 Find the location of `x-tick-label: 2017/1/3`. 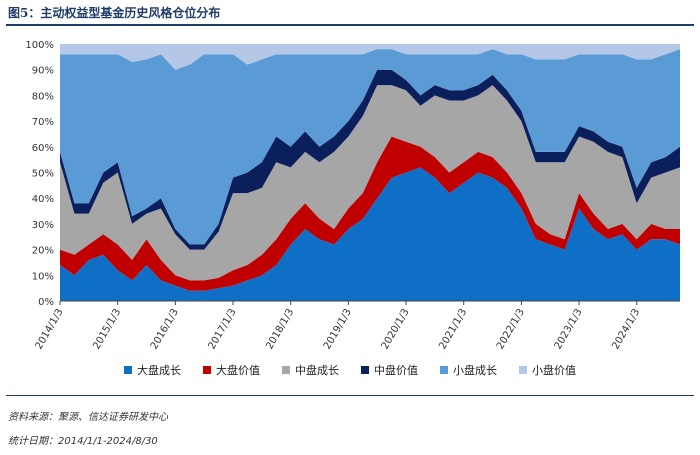

x-tick-label: 2017/1/3 is located at coordinates (223, 329).